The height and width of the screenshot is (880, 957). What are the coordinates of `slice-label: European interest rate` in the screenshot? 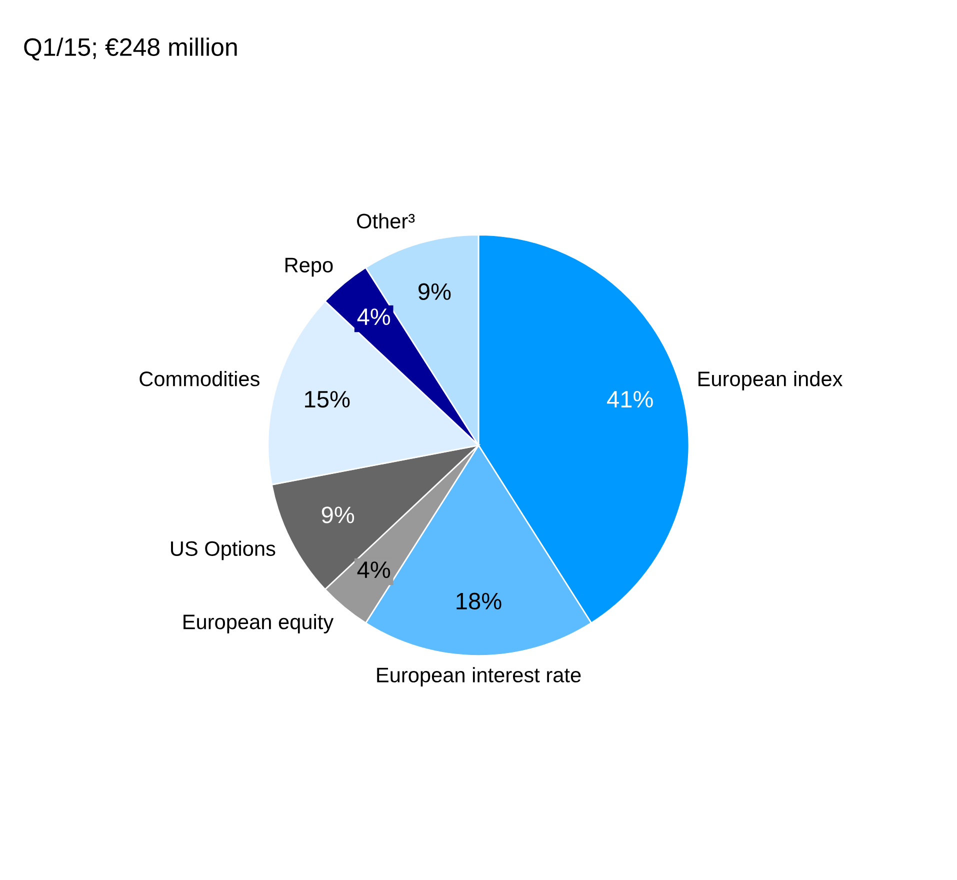 It's located at (479, 677).